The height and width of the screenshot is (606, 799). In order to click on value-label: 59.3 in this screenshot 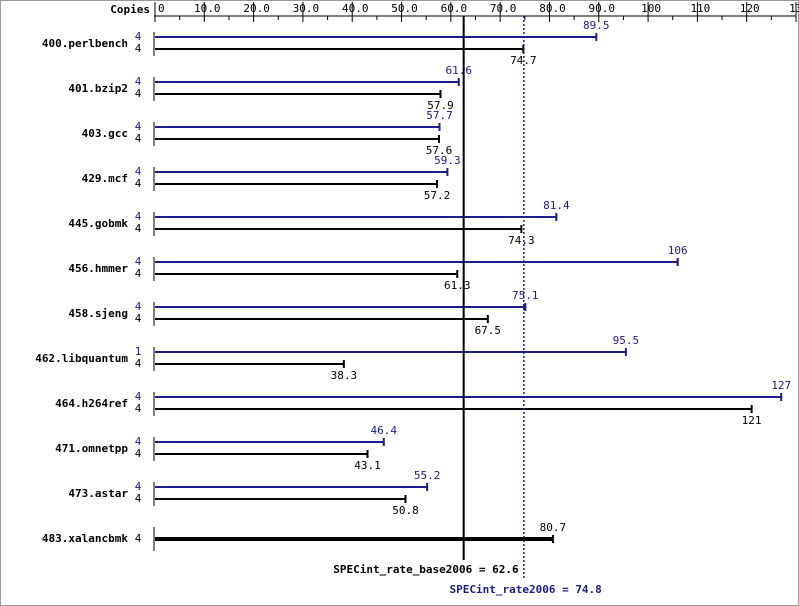, I will do `click(447, 160)`.